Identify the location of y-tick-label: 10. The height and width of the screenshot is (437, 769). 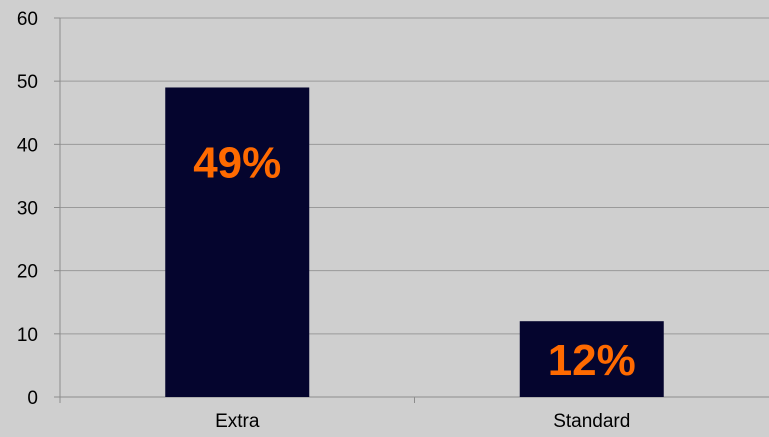
(27, 335).